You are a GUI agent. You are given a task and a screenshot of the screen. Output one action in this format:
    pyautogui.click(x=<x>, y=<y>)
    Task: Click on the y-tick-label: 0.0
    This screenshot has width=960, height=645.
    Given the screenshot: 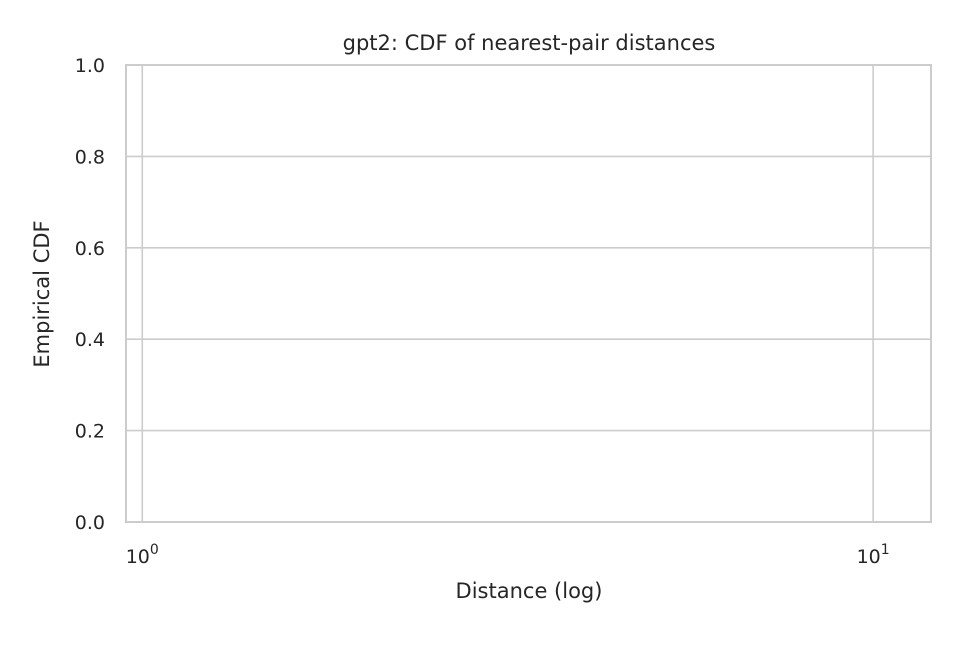 What is the action you would take?
    pyautogui.click(x=90, y=523)
    